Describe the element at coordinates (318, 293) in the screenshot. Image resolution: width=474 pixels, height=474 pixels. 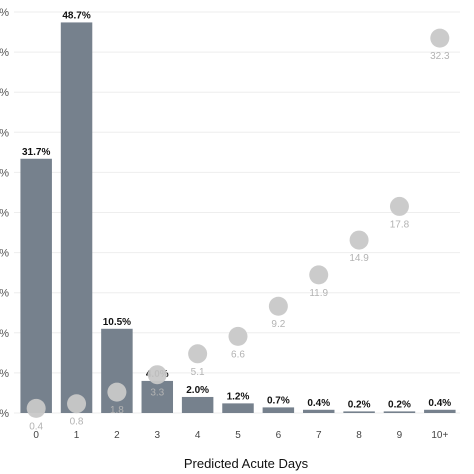
I see `point-label: 11.9` at that location.